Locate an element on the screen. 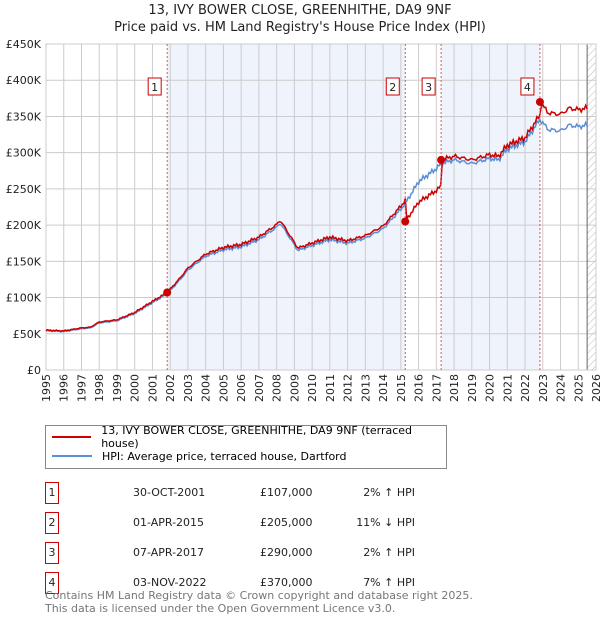 The height and width of the screenshot is (620, 600). sale-marker-badge: 2 is located at coordinates (52, 523).